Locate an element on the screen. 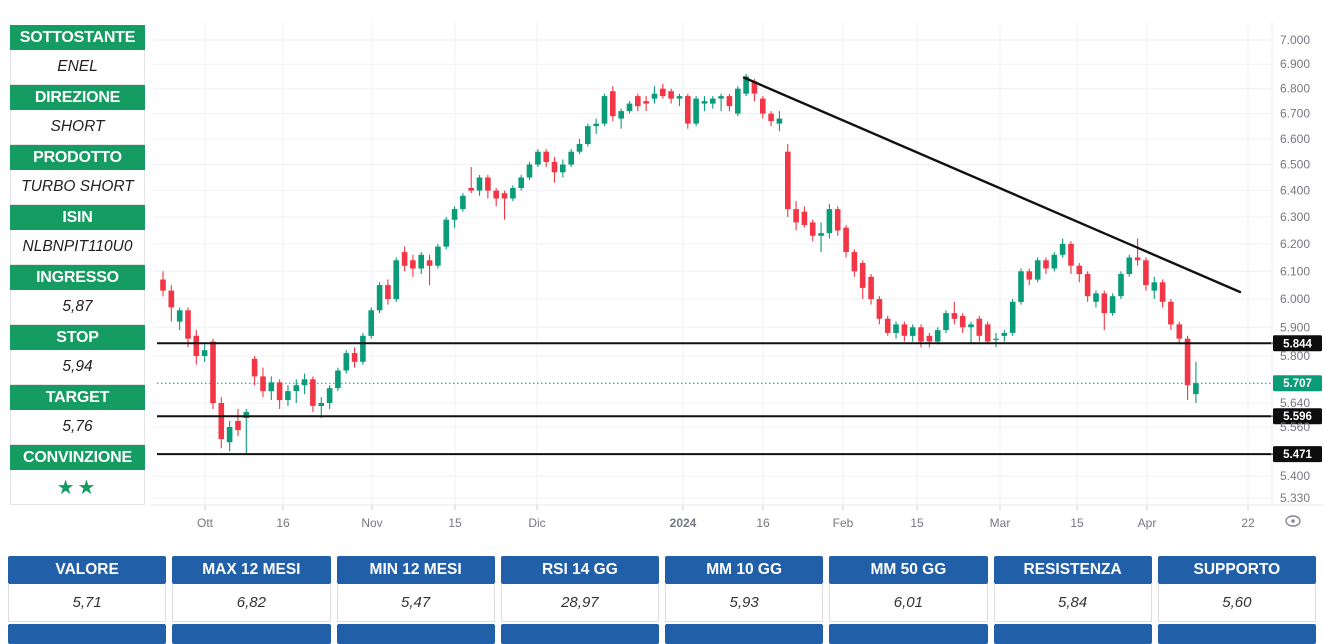 The width and height of the screenshot is (1324, 644). time-axis-label: 2024 is located at coordinates (683, 523).